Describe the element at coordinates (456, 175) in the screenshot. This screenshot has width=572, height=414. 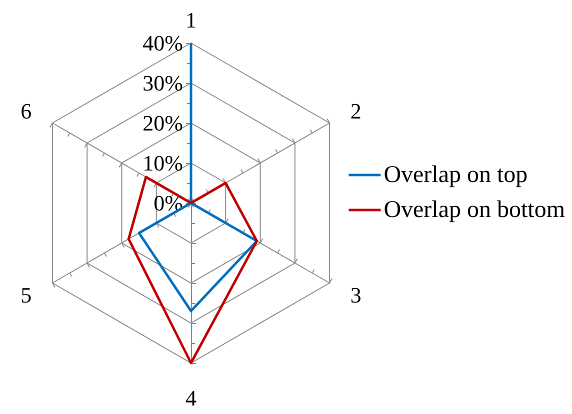
I see `legend-label: Overlap on top` at that location.